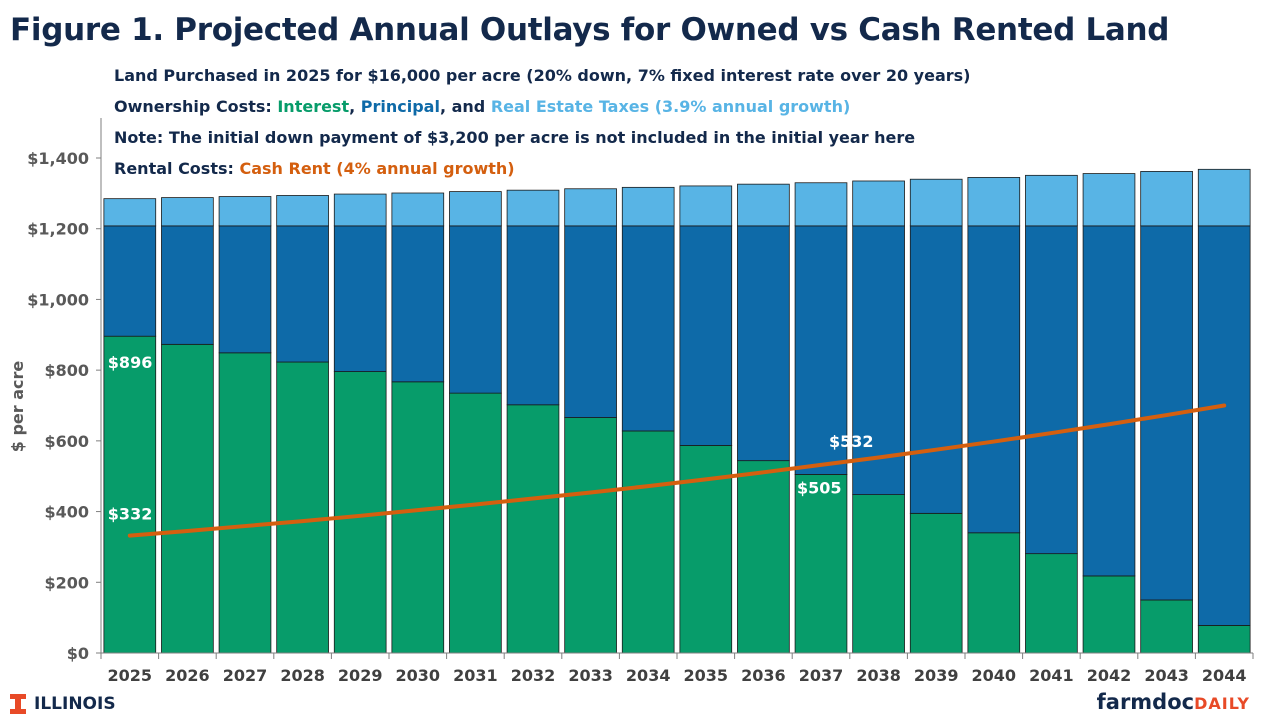 This screenshot has height=720, width=1280. Describe the element at coordinates (851, 441) in the screenshot. I see `data-label: $532` at that location.